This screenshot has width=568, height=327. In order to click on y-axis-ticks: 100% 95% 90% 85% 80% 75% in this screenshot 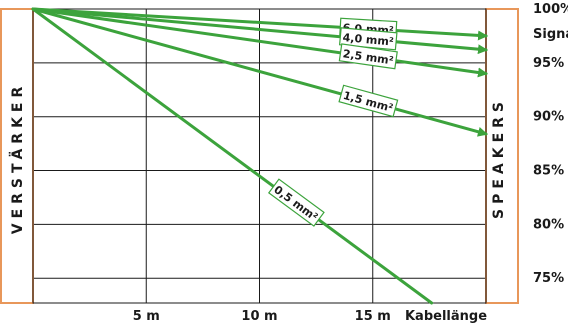, I will do `click(550, 144)`.